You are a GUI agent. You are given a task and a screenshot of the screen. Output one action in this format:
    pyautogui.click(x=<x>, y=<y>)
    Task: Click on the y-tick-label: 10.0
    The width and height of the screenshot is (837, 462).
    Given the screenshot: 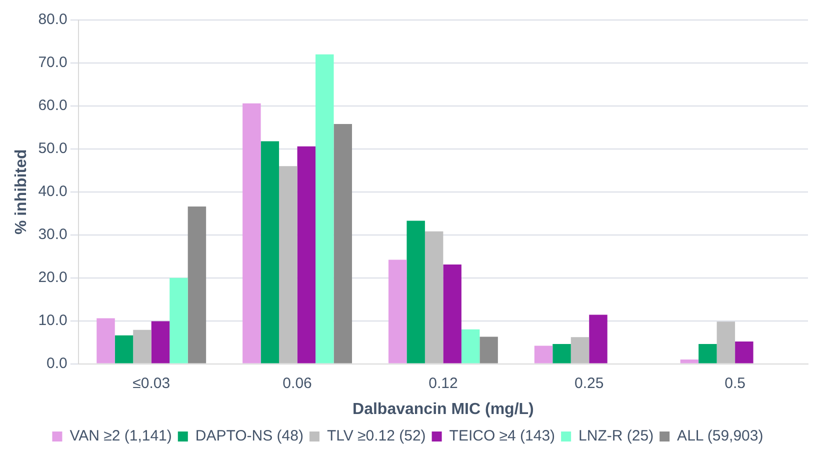 What is the action you would take?
    pyautogui.click(x=53, y=320)
    